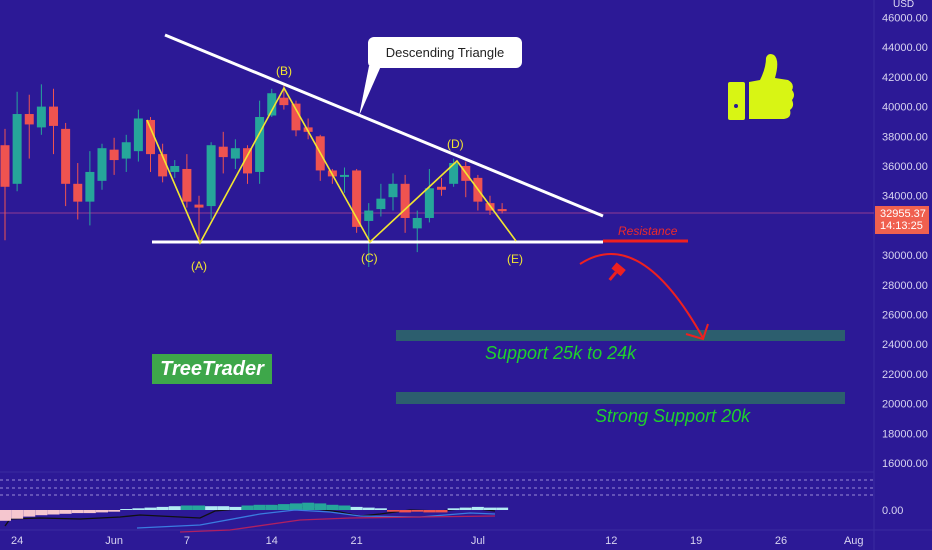 This screenshot has width=932, height=550. What do you see at coordinates (905, 167) in the screenshot?
I see `price-tick-label: 36000.00` at bounding box center [905, 167].